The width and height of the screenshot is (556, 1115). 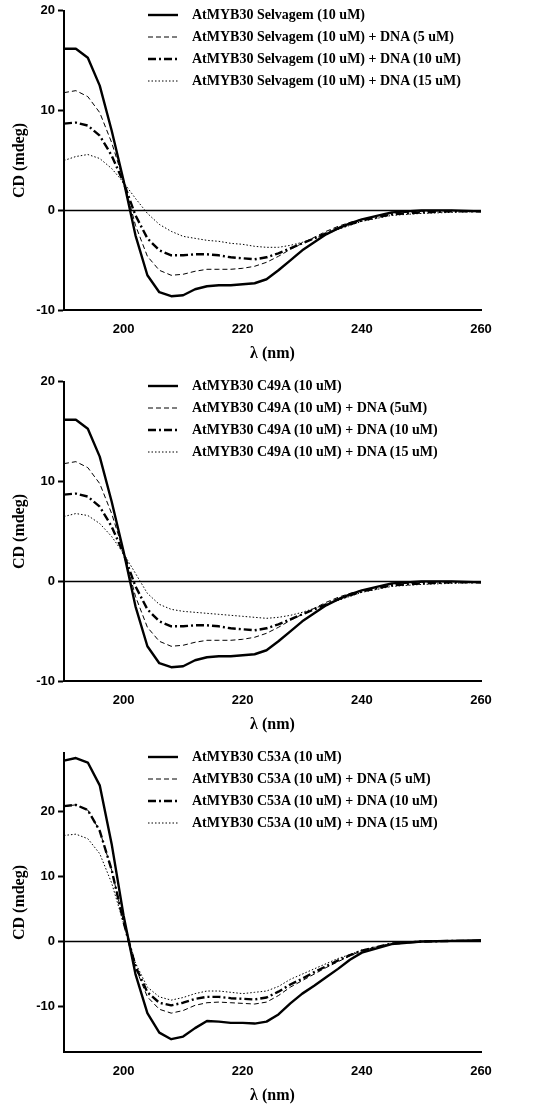 I want to click on legend-label: AtMYB30 C49A (10 uM) + DNA (5uM), so click(x=310, y=408).